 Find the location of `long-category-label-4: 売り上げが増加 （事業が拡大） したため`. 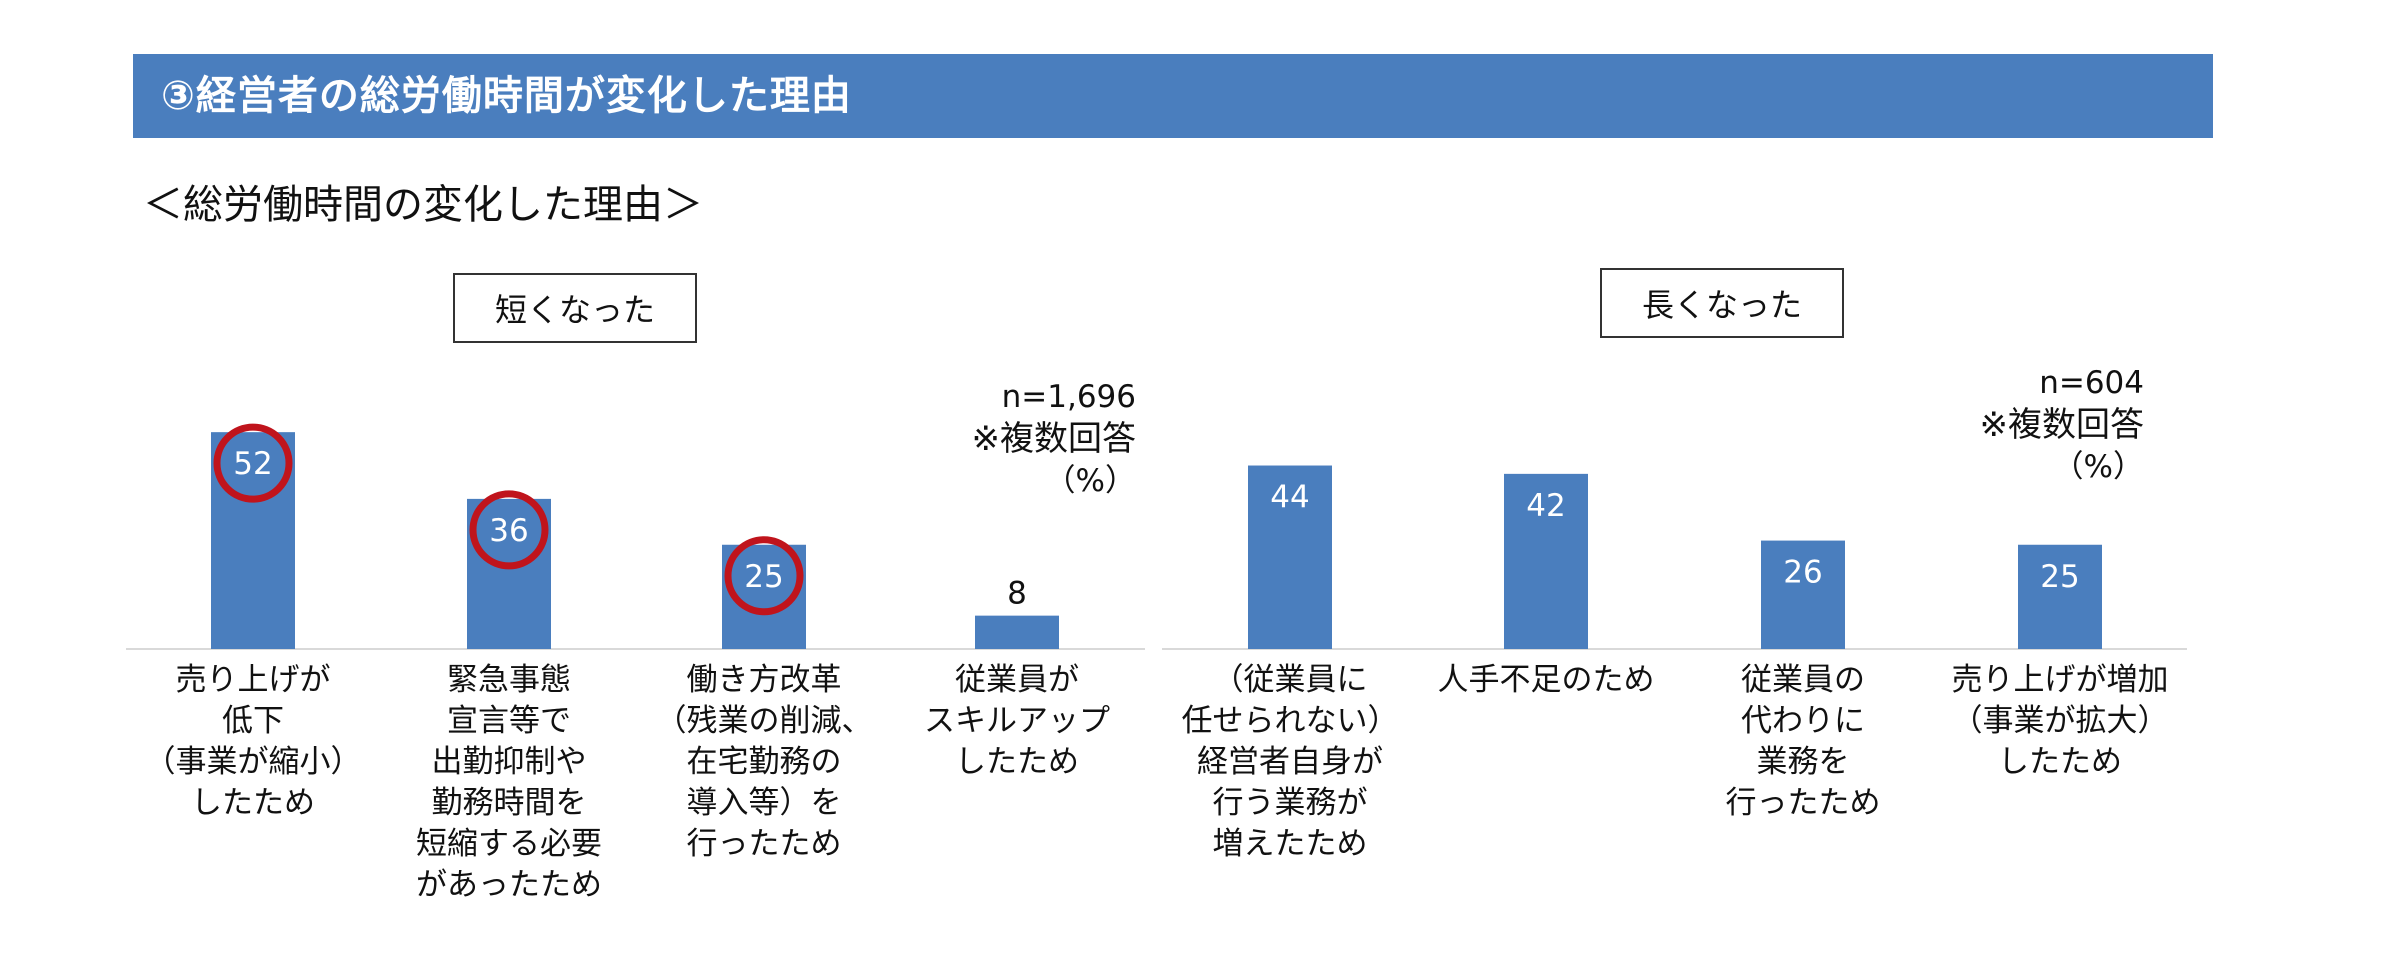

long-category-label-4: 売り上げが増加 （事業が拡大） したため is located at coordinates (2060, 721).